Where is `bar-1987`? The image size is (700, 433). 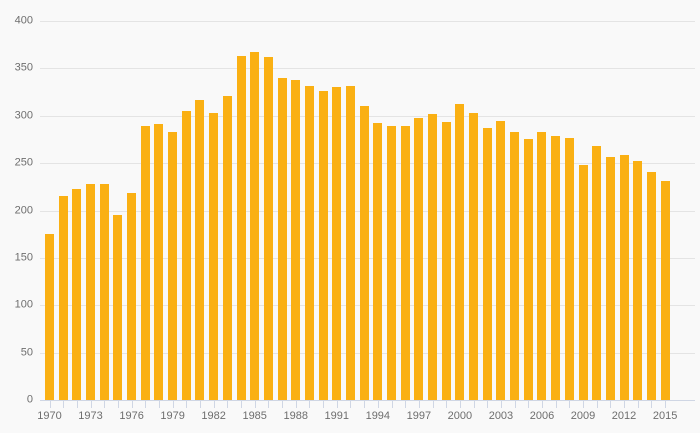
bar-1987 is located at coordinates (282, 238).